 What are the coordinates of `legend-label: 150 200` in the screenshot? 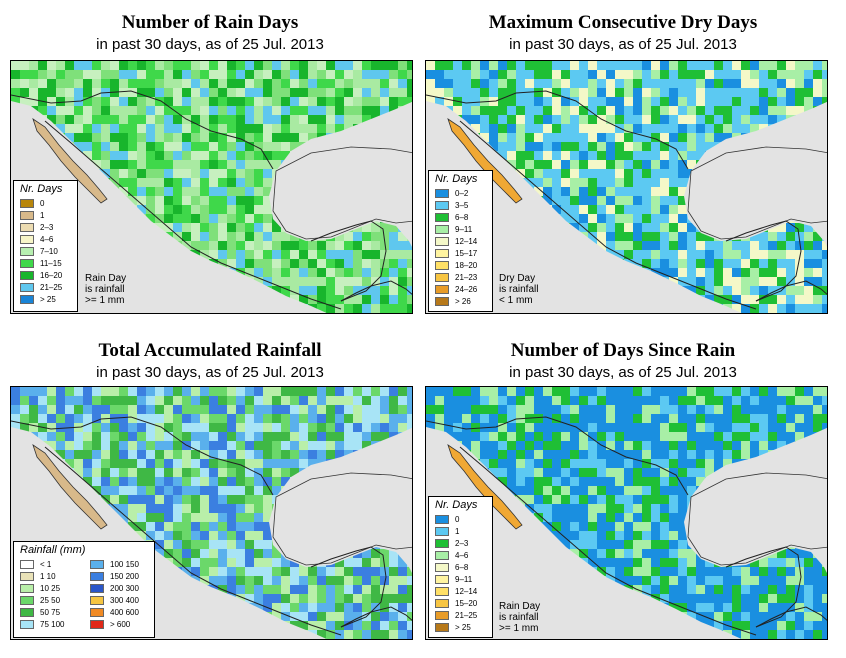 It's located at (124, 576).